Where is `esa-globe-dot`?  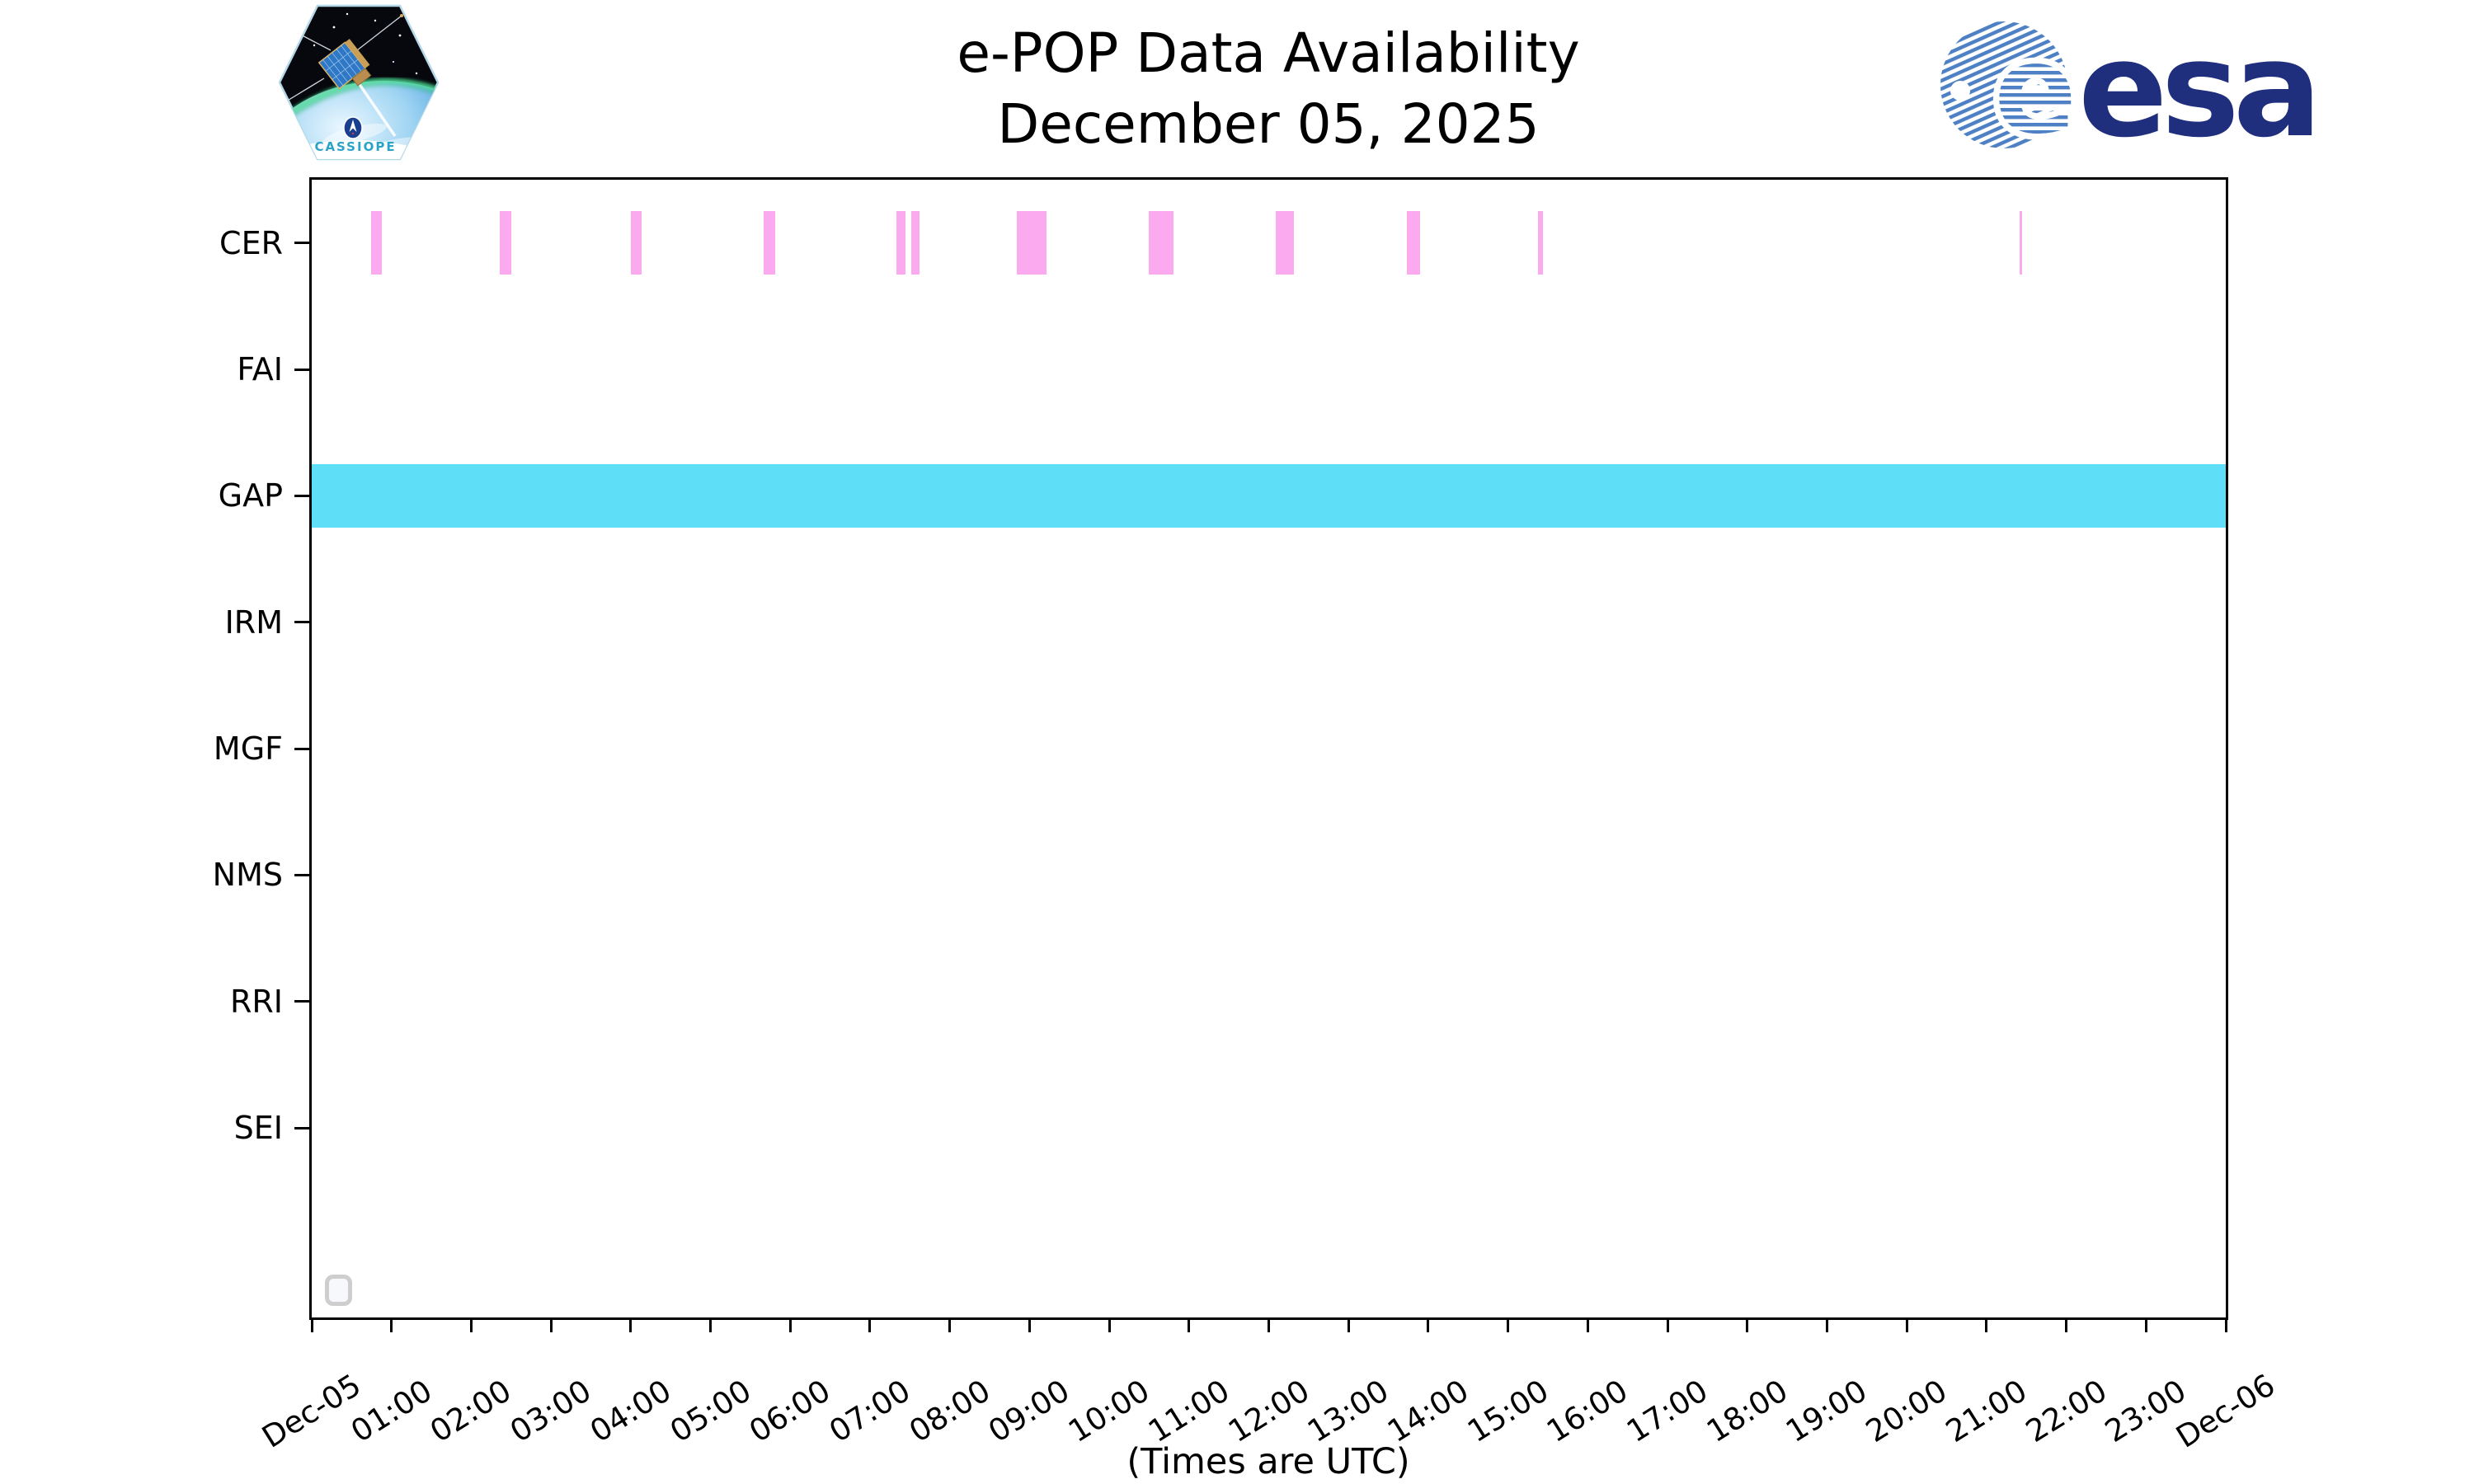 esa-globe-dot is located at coordinates (1960, 91).